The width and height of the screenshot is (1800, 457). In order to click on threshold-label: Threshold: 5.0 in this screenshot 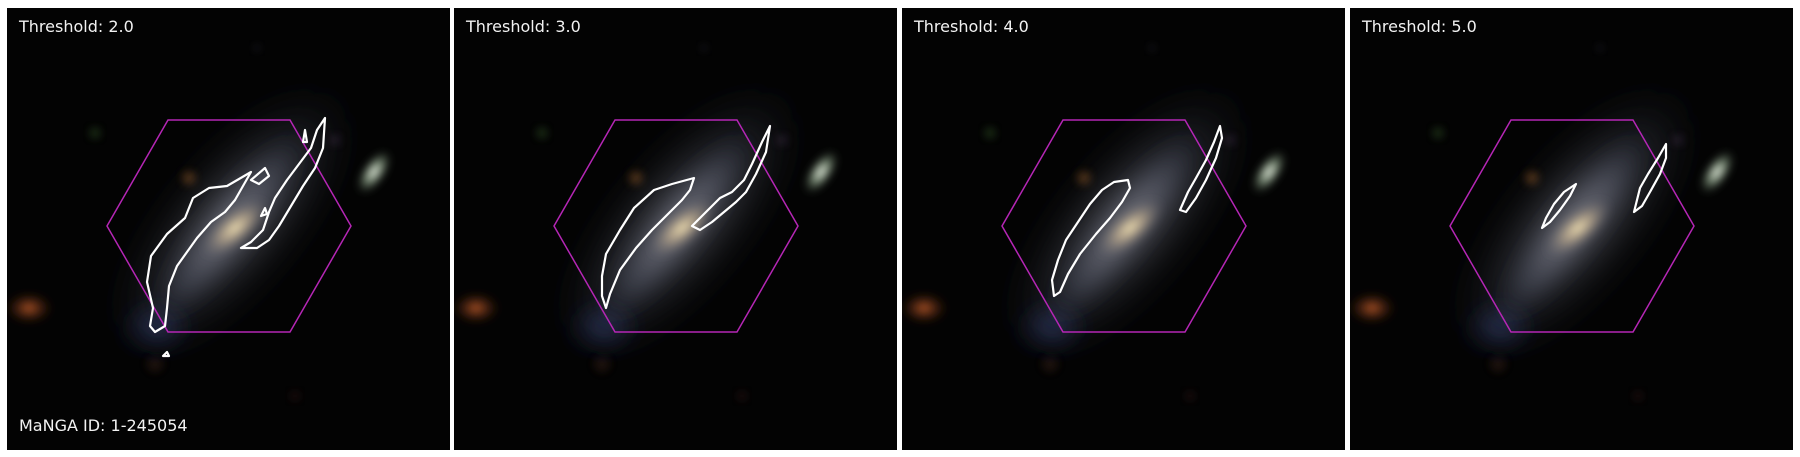, I will do `click(1419, 26)`.